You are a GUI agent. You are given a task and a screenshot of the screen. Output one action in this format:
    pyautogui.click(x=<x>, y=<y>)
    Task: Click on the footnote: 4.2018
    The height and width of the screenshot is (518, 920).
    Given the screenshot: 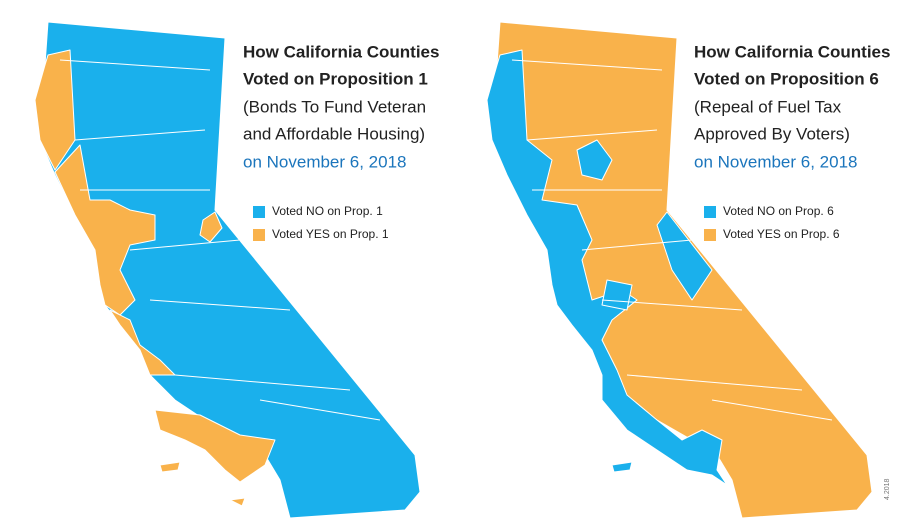 What is the action you would take?
    pyautogui.click(x=887, y=489)
    